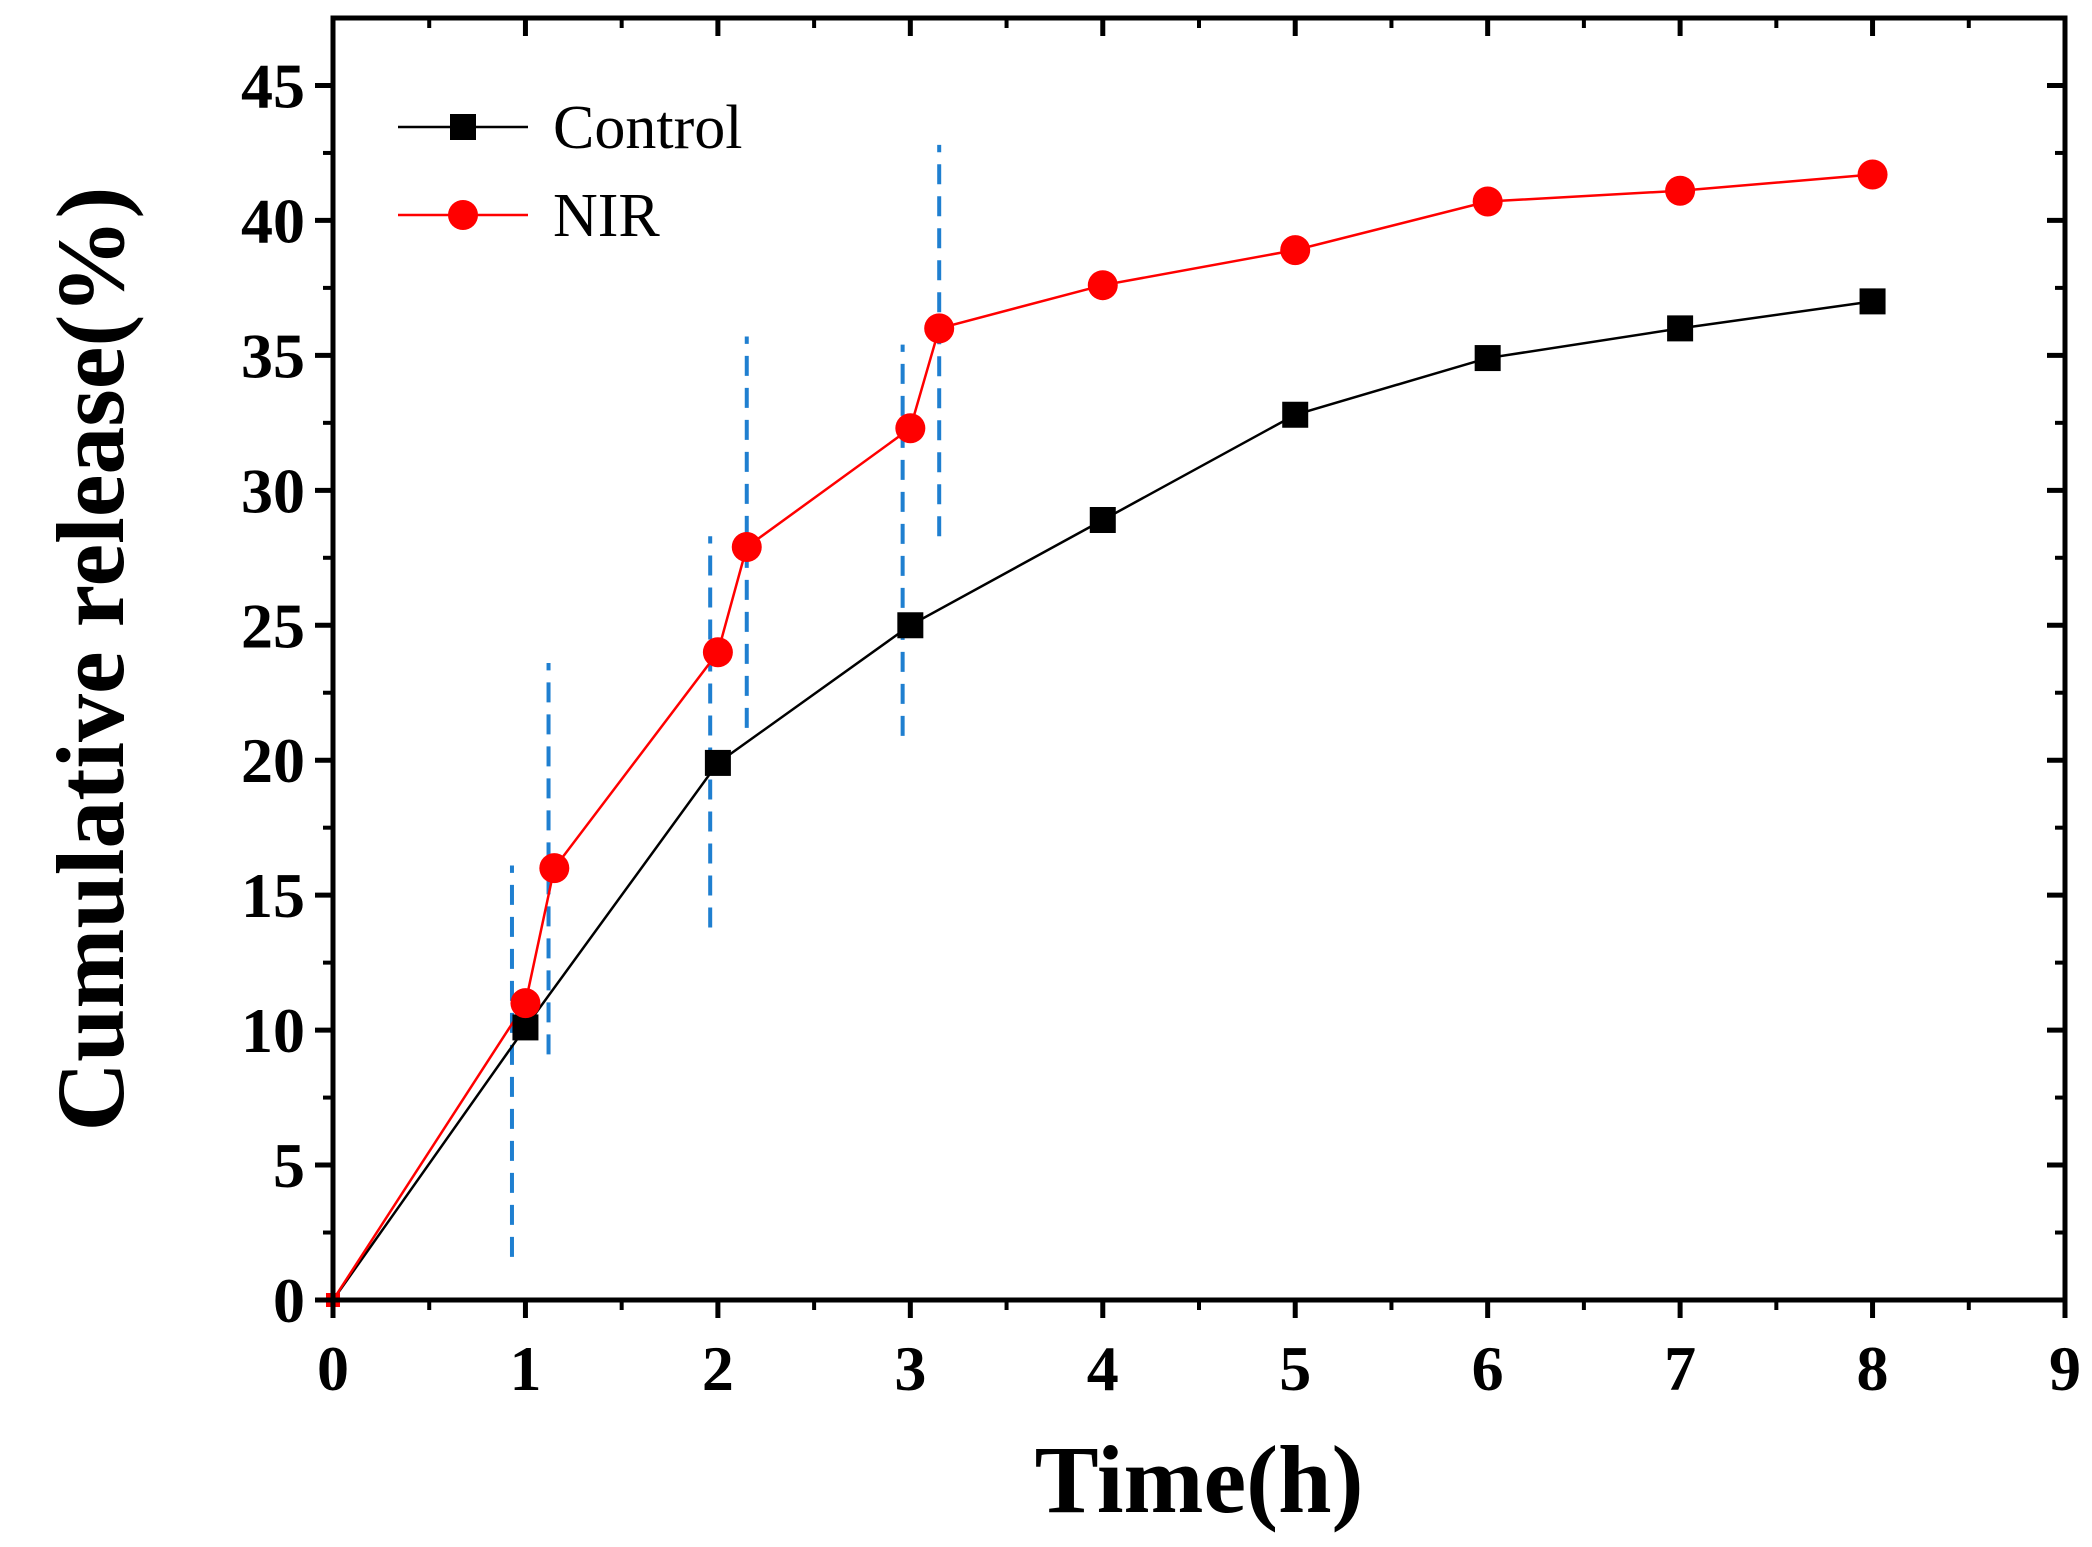 This screenshot has height=1547, width=2092. What do you see at coordinates (273, 490) in the screenshot?
I see `y-tick-label: 30` at bounding box center [273, 490].